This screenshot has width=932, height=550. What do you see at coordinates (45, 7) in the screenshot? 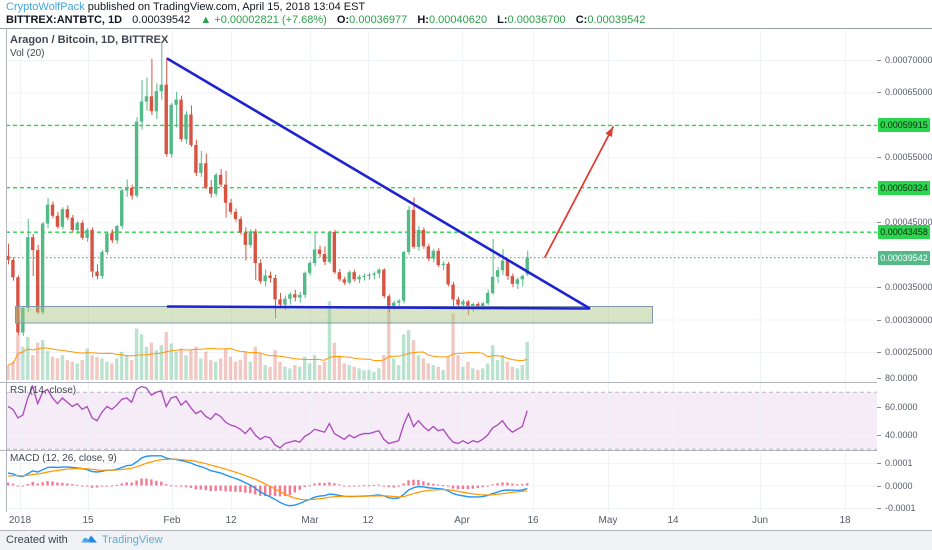
I see `author-link: CryptoWolfPack` at bounding box center [45, 7].